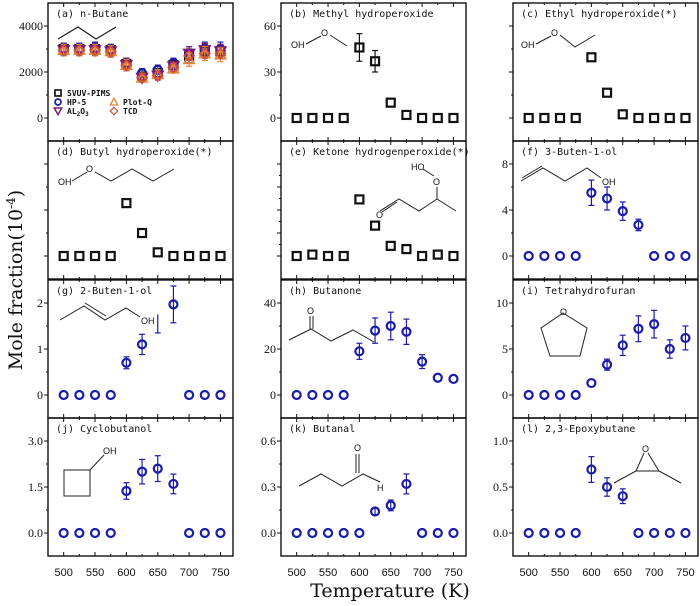 This screenshot has width=700, height=606. What do you see at coordinates (270, 349) in the screenshot?
I see `y-tick-label: 20` at bounding box center [270, 349].